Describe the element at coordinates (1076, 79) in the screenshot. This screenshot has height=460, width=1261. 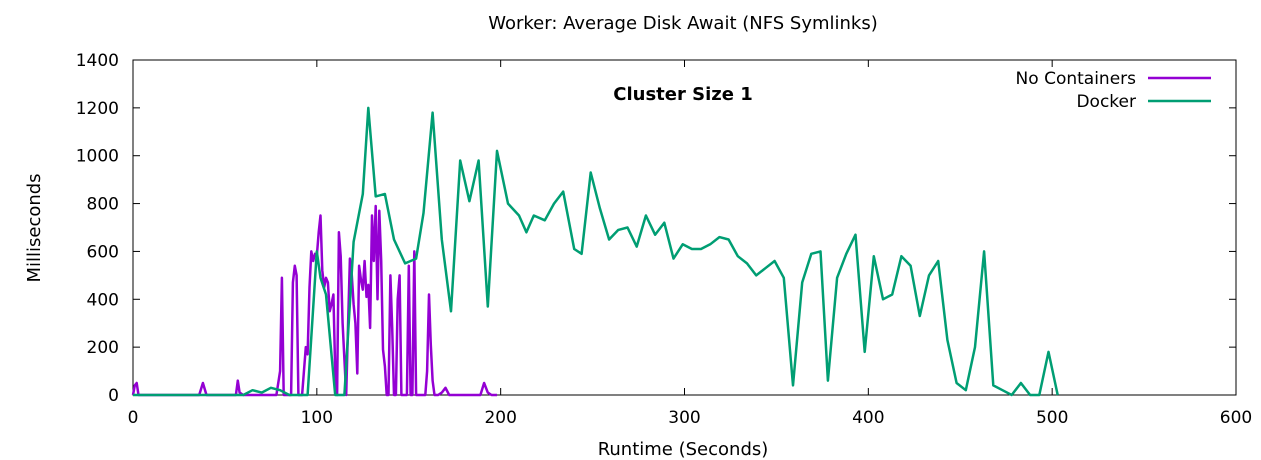
I see `legend-label-0: No Containers` at that location.